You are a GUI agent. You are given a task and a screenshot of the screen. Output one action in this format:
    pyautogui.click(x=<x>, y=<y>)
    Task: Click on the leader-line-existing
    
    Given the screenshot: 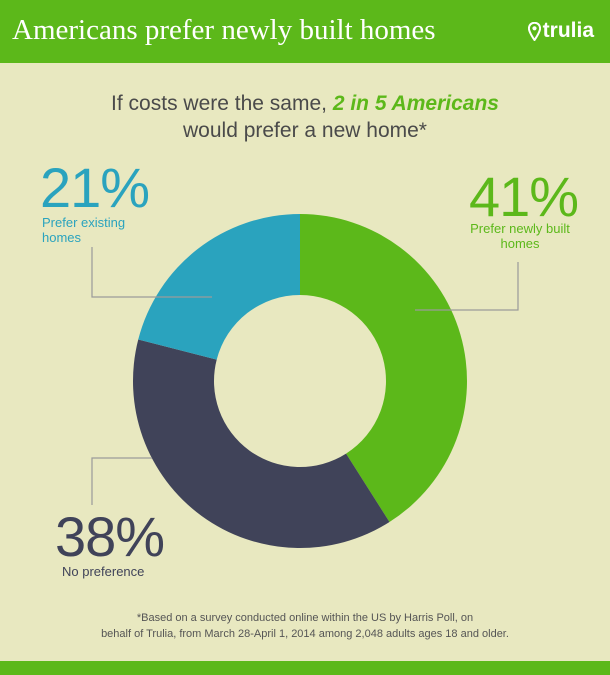 What is the action you would take?
    pyautogui.click(x=151, y=272)
    